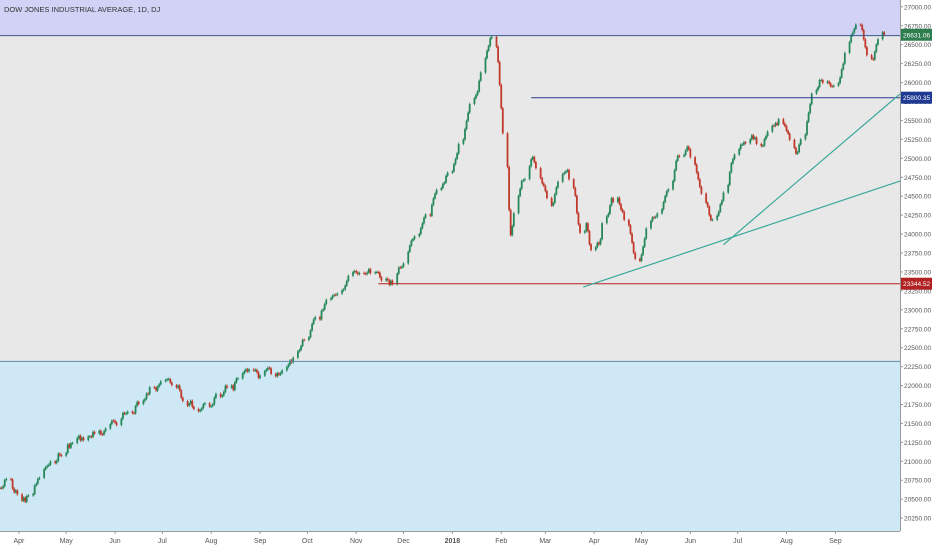 This screenshot has width=932, height=555. Describe the element at coordinates (917, 386) in the screenshot. I see `y-tick-label: 22000.00` at that location.